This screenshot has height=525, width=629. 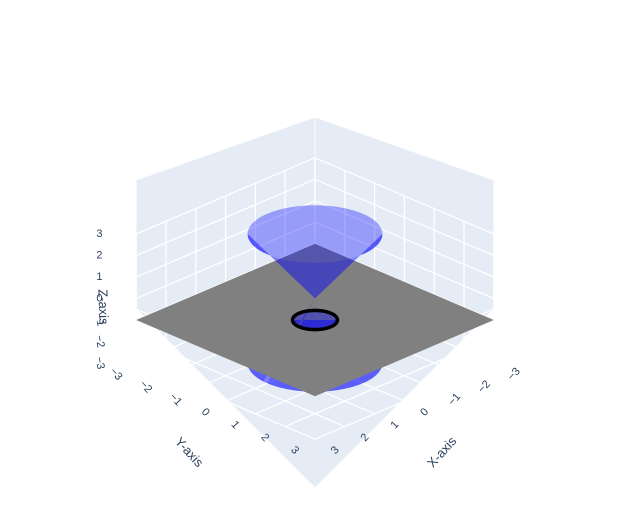 What do you see at coordinates (442, 451) in the screenshot?
I see `x-axis-title: X-axis` at bounding box center [442, 451].